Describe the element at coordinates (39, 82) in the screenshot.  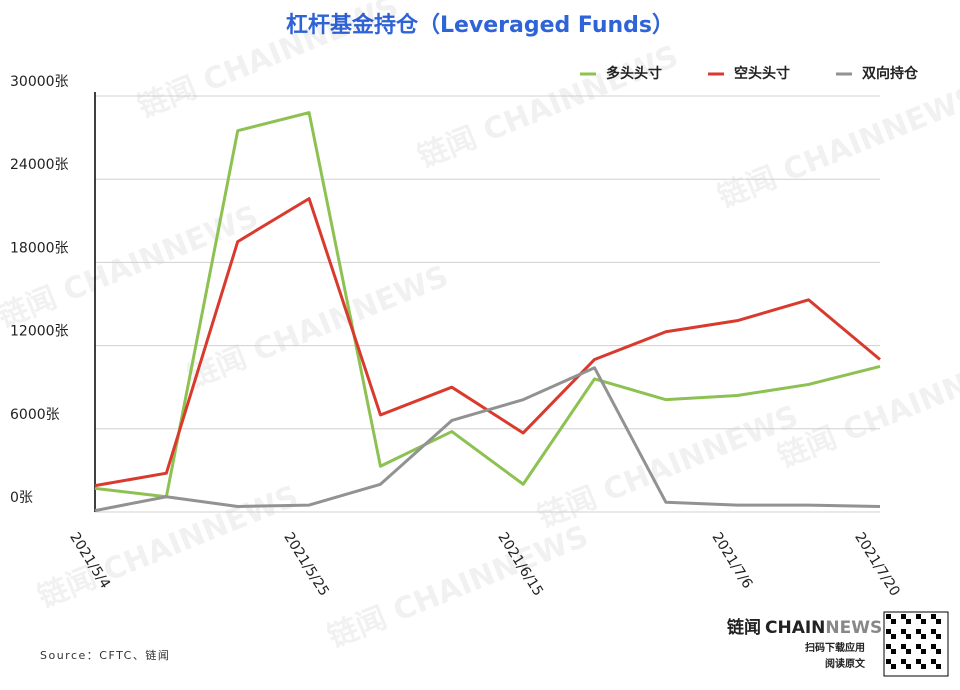
I see `y-tick-label: 30000张` at that location.